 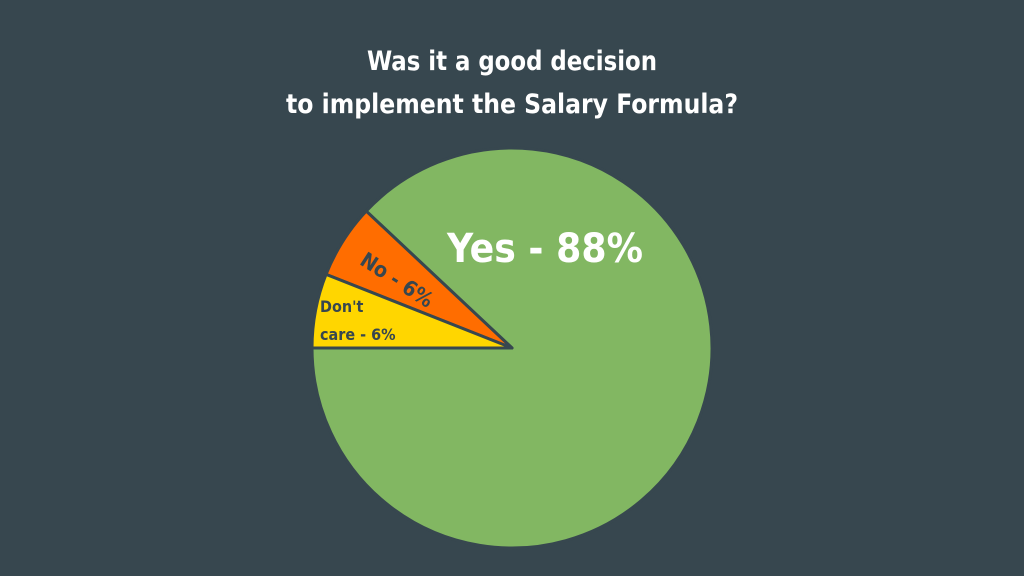 I want to click on data-label: Don't care - 6%, so click(x=358, y=320).